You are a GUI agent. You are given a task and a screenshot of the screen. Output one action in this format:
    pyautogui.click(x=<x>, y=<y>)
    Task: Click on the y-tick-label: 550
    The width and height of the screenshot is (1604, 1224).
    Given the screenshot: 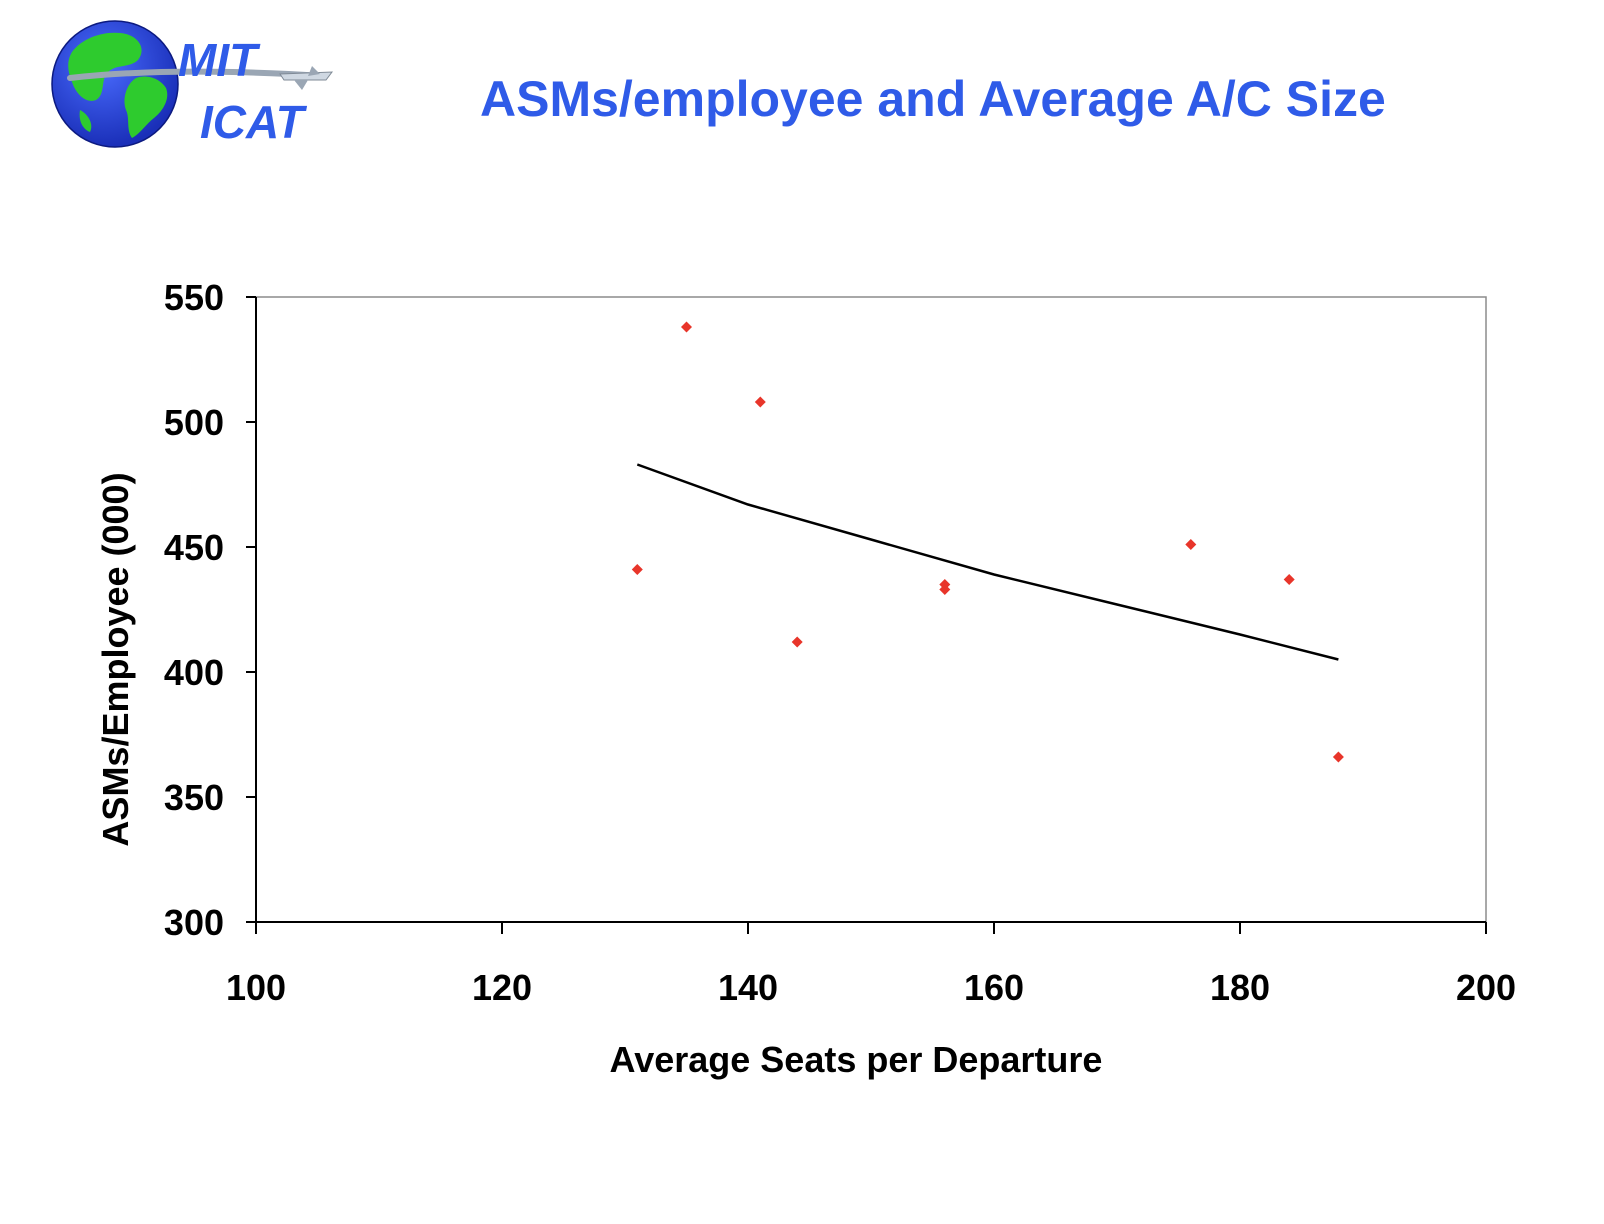 What is the action you would take?
    pyautogui.click(x=194, y=297)
    